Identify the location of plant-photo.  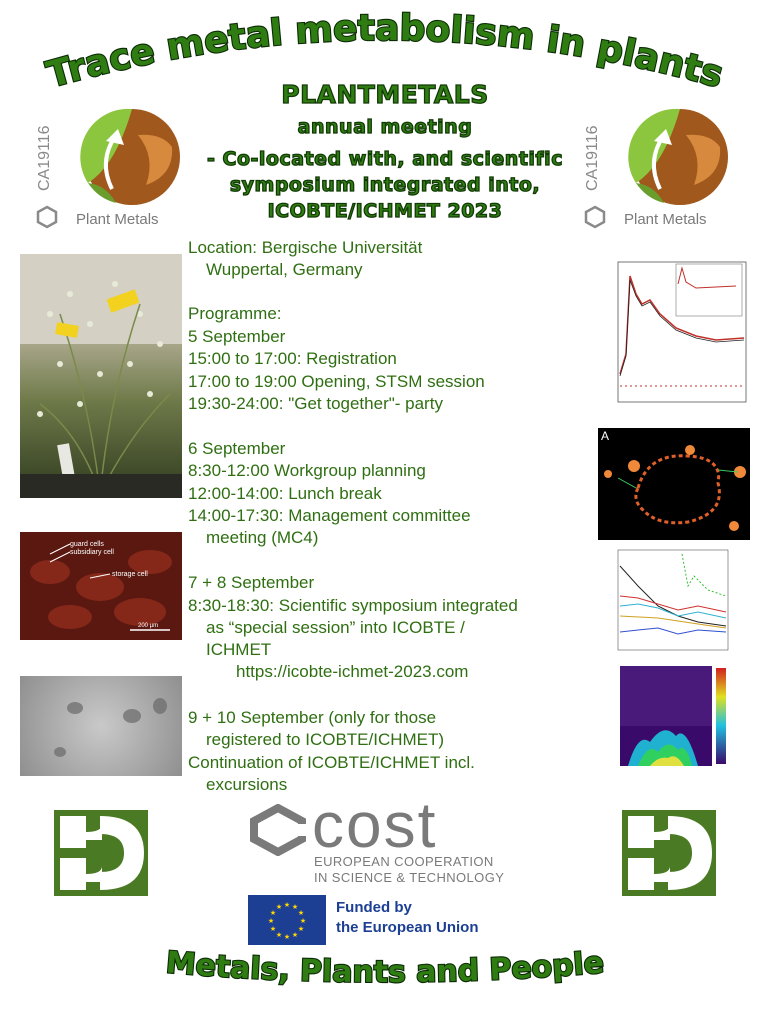
(101, 376).